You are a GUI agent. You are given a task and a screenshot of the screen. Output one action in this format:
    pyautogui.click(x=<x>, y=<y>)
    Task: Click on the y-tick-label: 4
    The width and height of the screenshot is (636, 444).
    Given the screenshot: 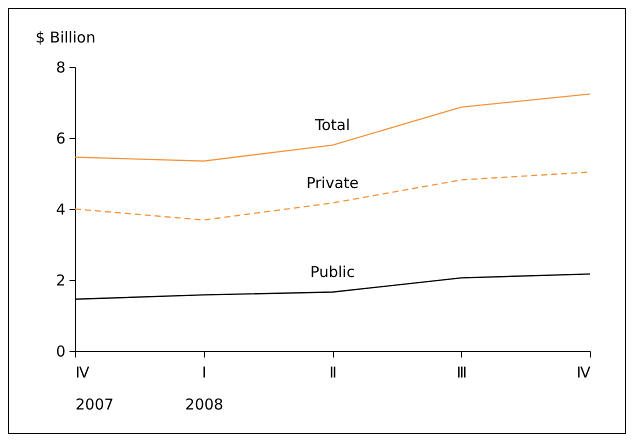 What is the action you would take?
    pyautogui.click(x=61, y=209)
    